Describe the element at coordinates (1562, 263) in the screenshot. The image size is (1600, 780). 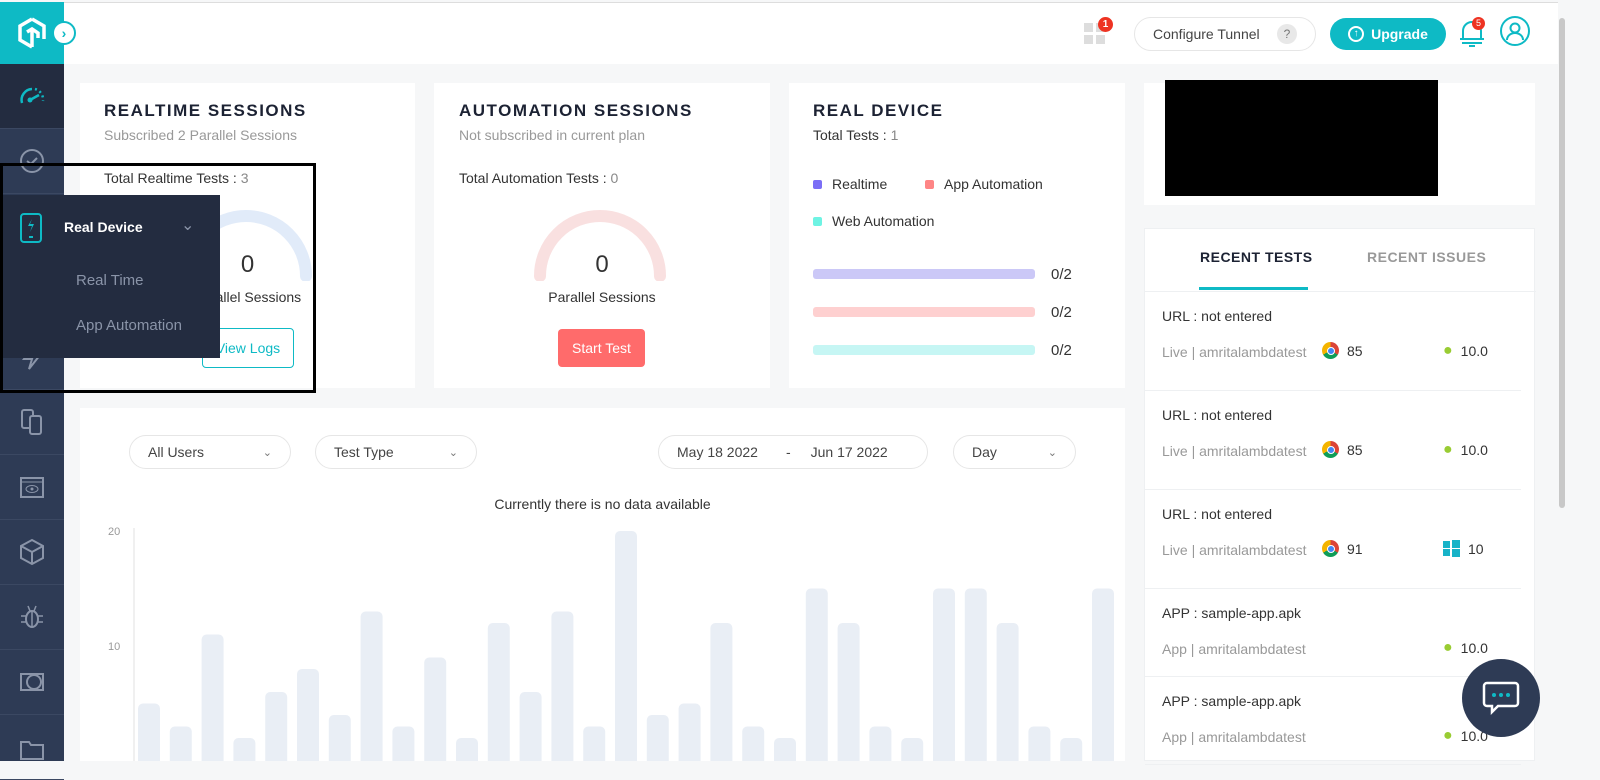
I see `scrollbar` at that location.